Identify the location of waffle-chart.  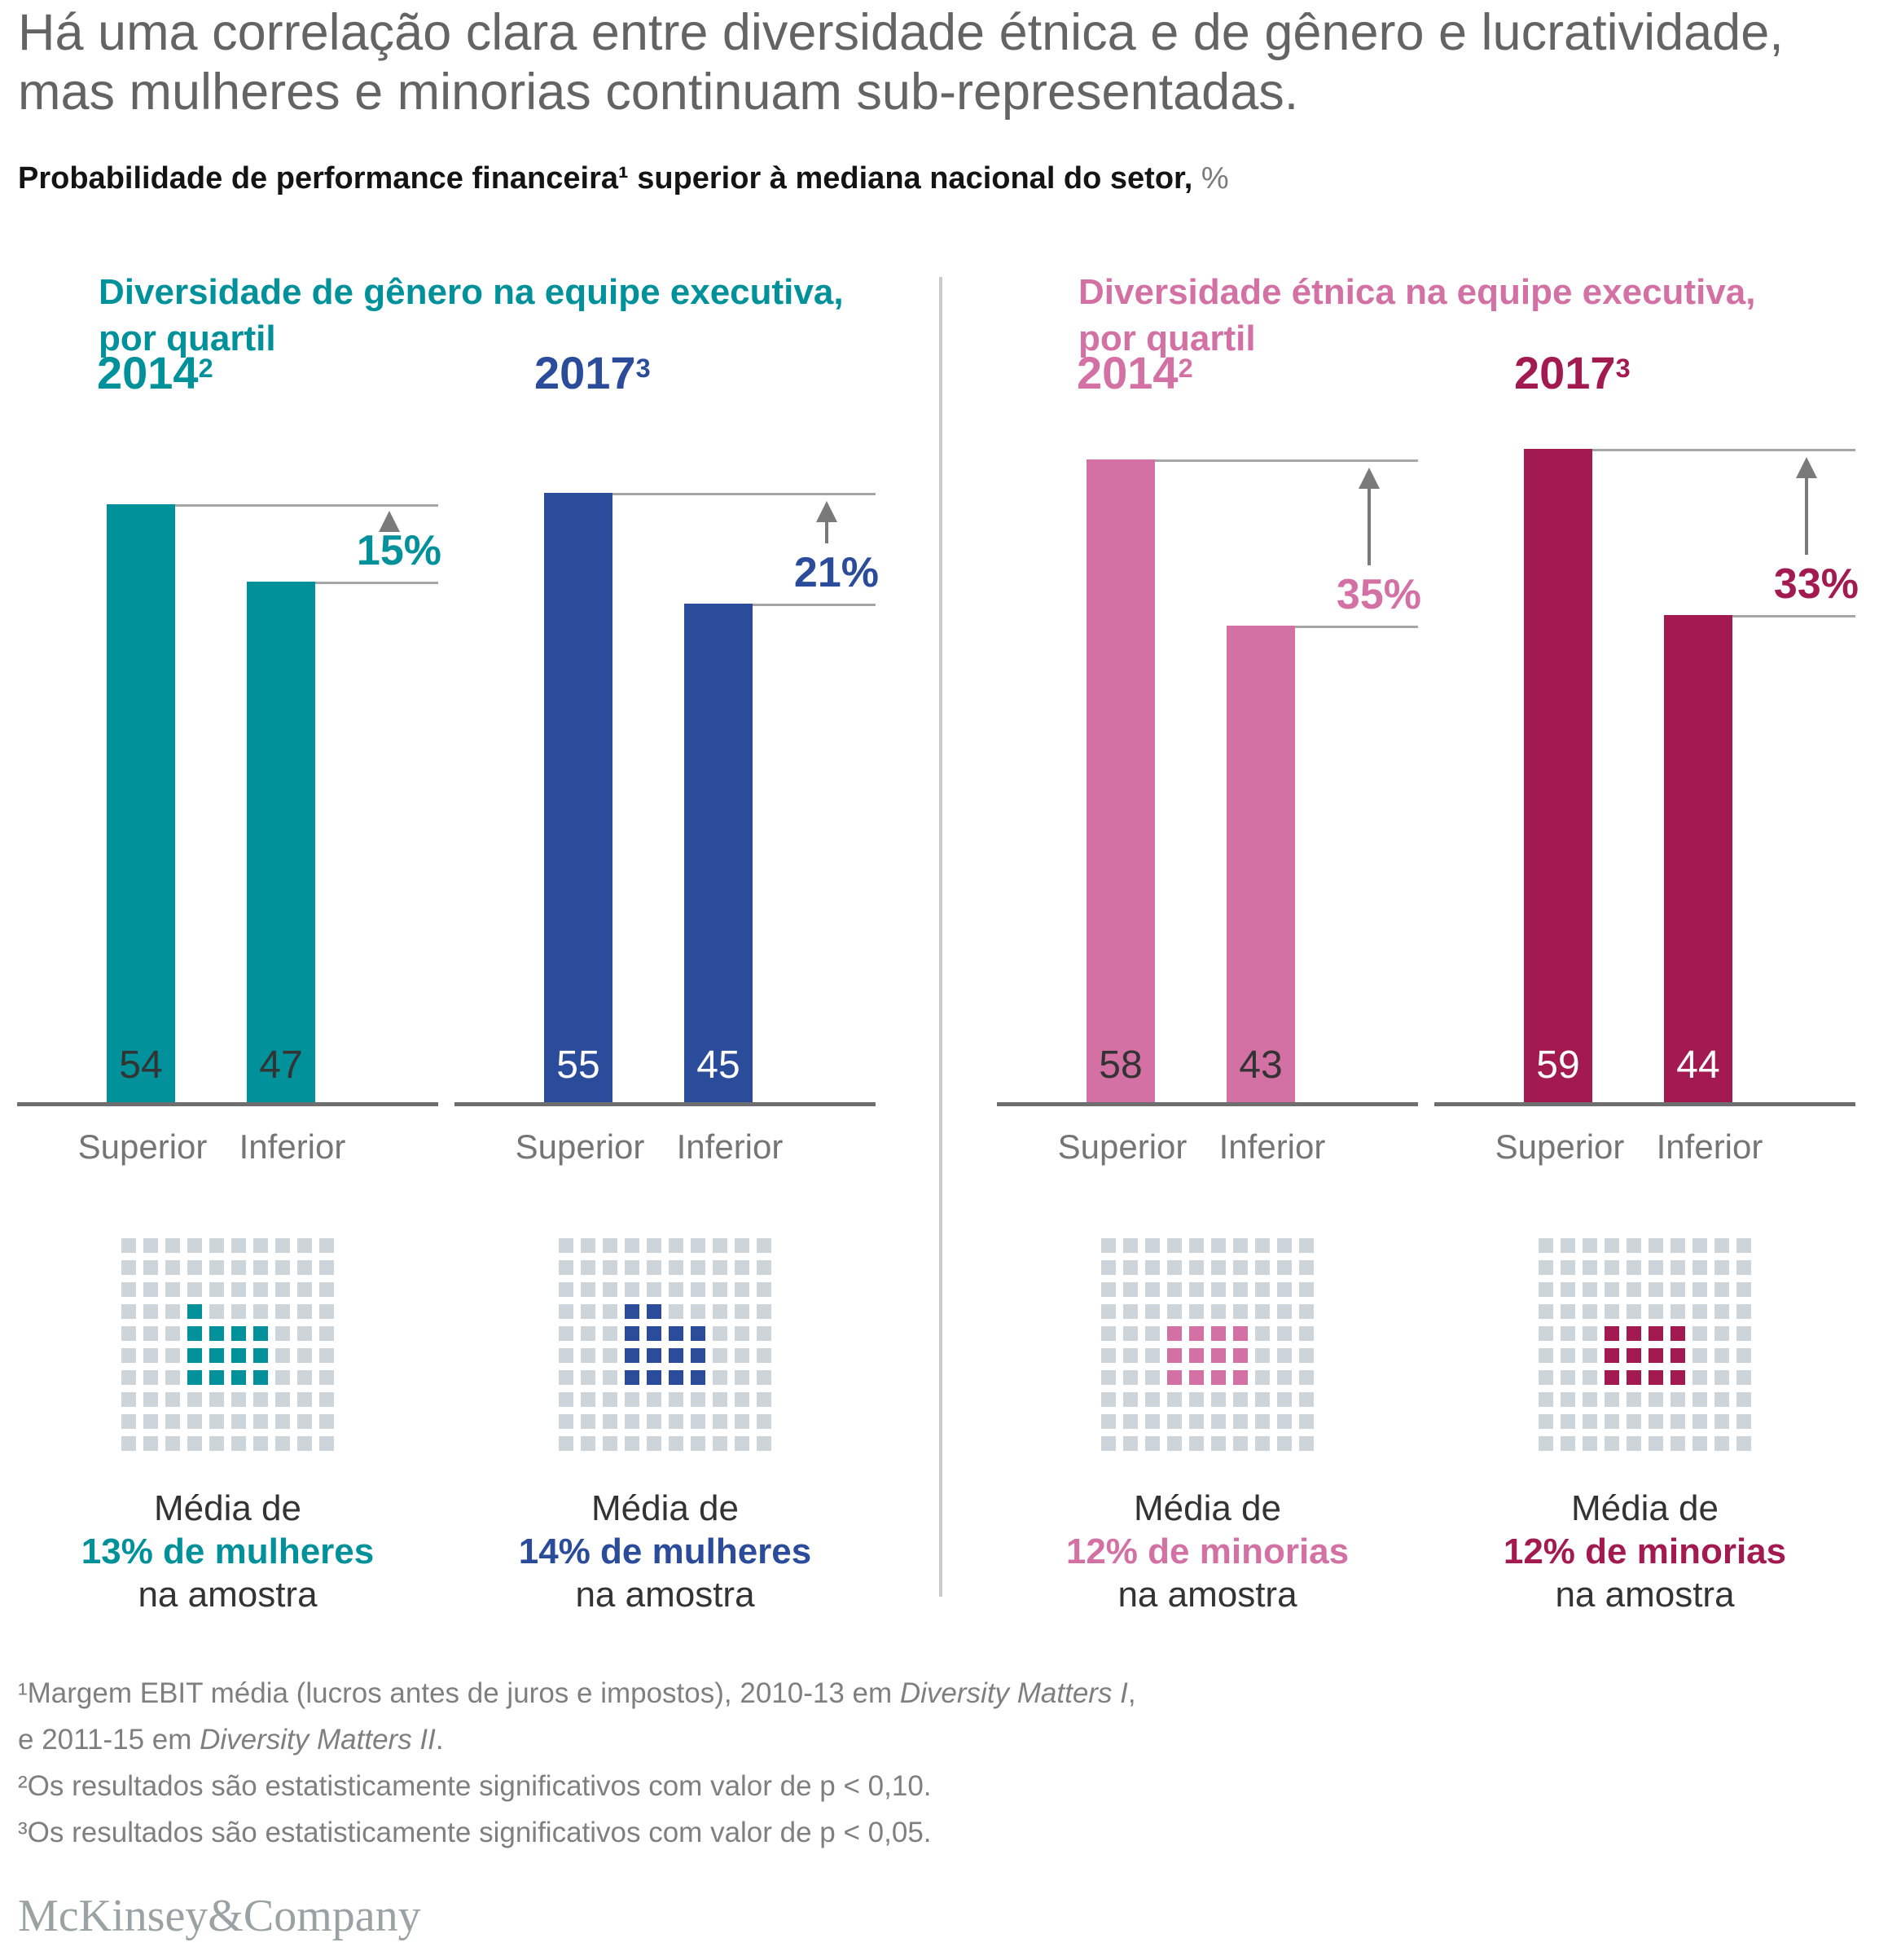
(1207, 1344).